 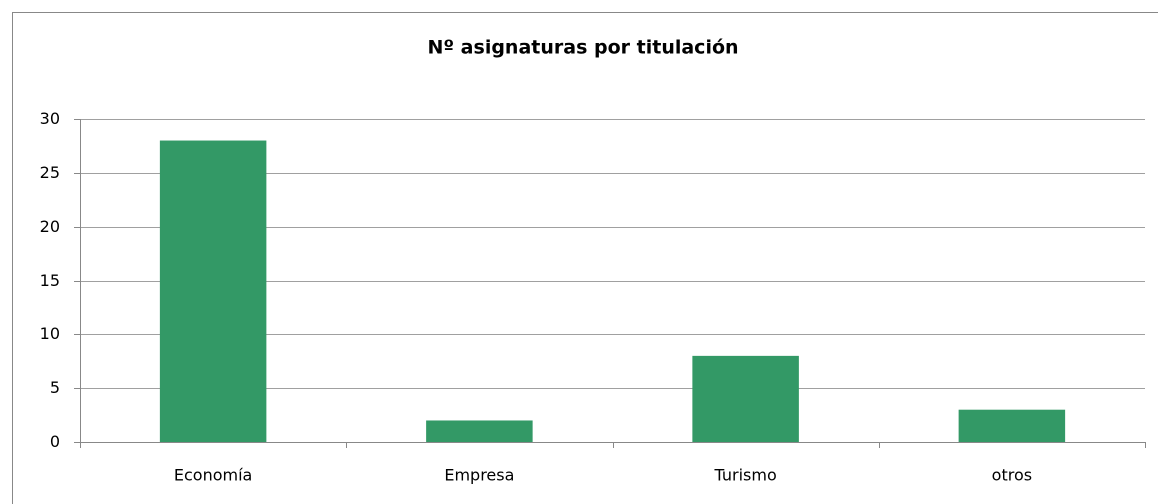 What do you see at coordinates (213, 475) in the screenshot?
I see `x-tick-label: Economía` at bounding box center [213, 475].